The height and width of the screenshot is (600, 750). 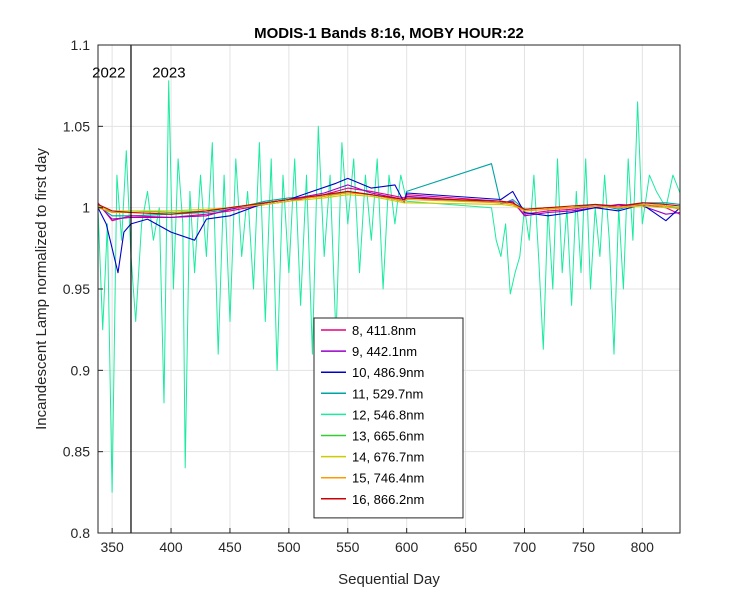 I want to click on y-tick-label: 1, so click(x=86, y=208).